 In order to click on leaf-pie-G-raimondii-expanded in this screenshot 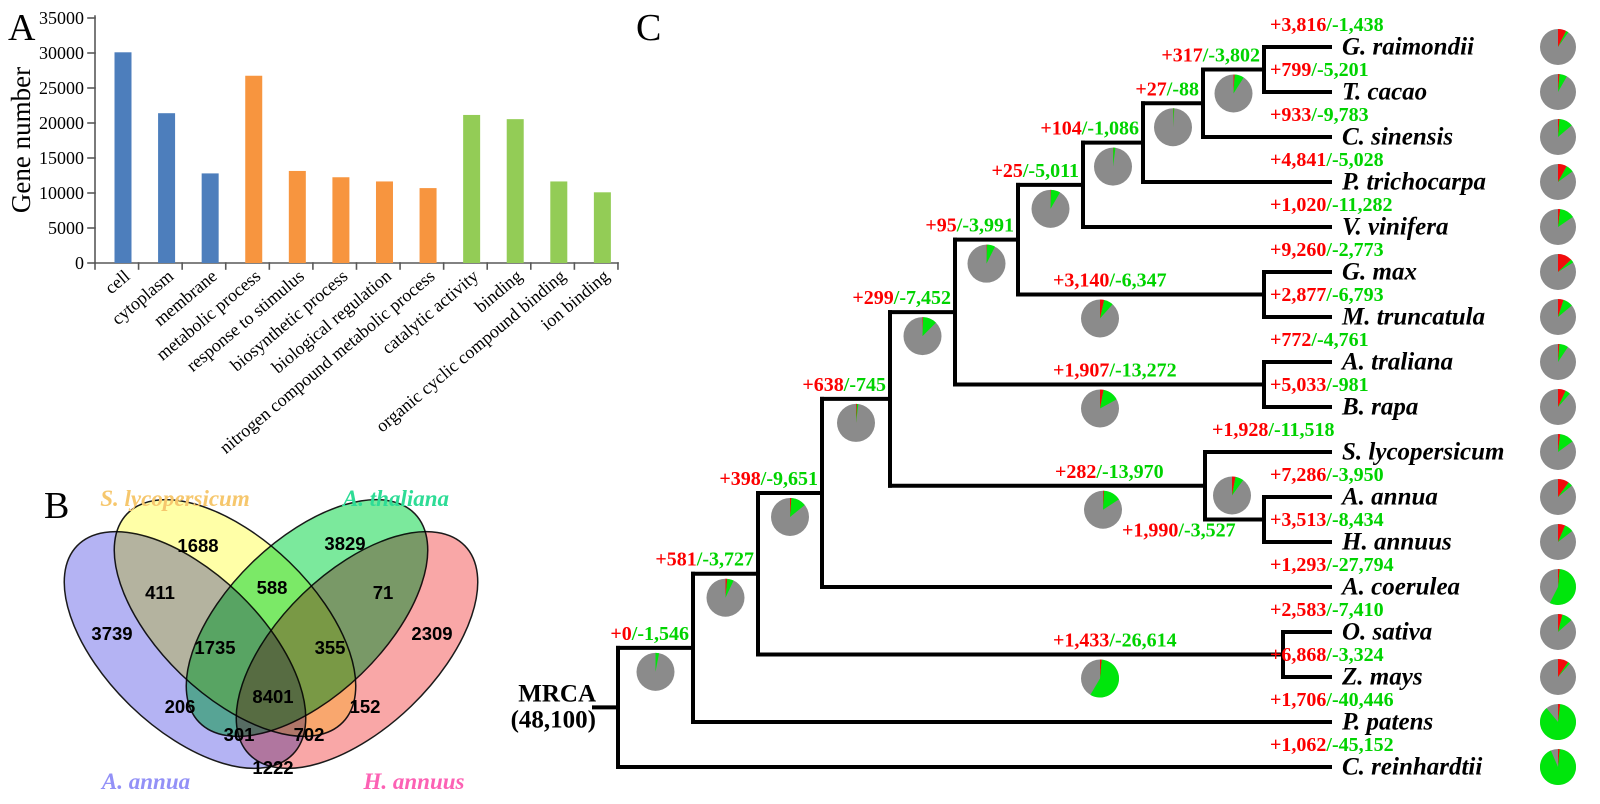, I will do `click(1562, 38)`.